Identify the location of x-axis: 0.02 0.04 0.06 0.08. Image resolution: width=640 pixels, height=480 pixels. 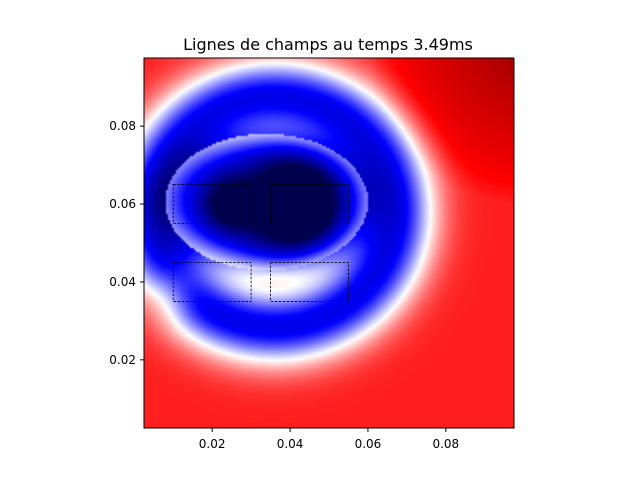
(329, 439).